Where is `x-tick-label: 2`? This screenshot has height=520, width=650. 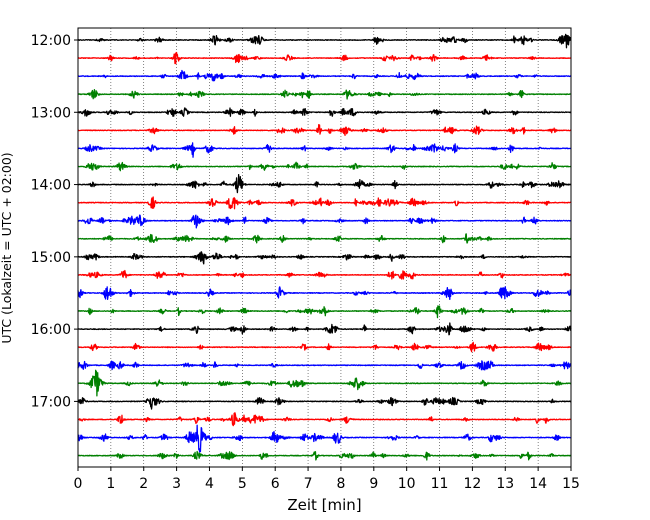
x-tick-label: 2 is located at coordinates (143, 484).